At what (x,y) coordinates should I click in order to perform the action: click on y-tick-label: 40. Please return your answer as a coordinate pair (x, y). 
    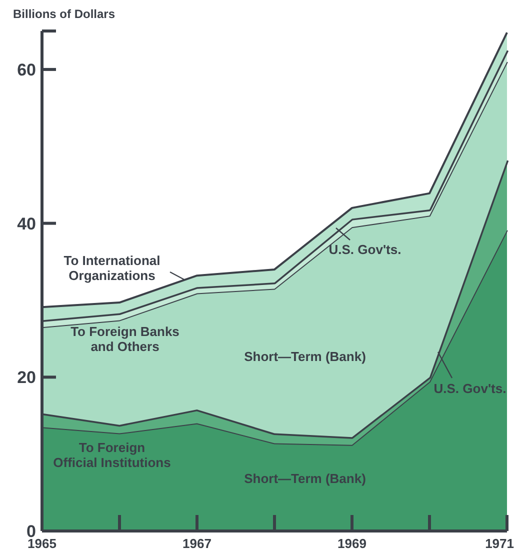
    Looking at the image, I should click on (26, 224).